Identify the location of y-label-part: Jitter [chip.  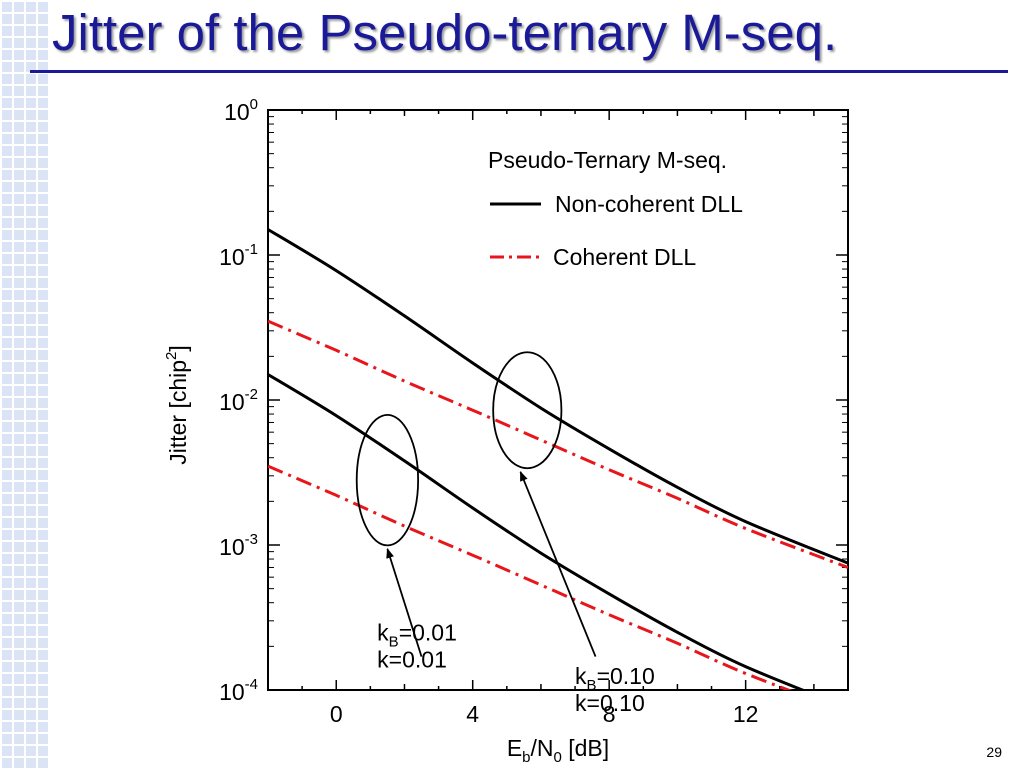
(178, 412).